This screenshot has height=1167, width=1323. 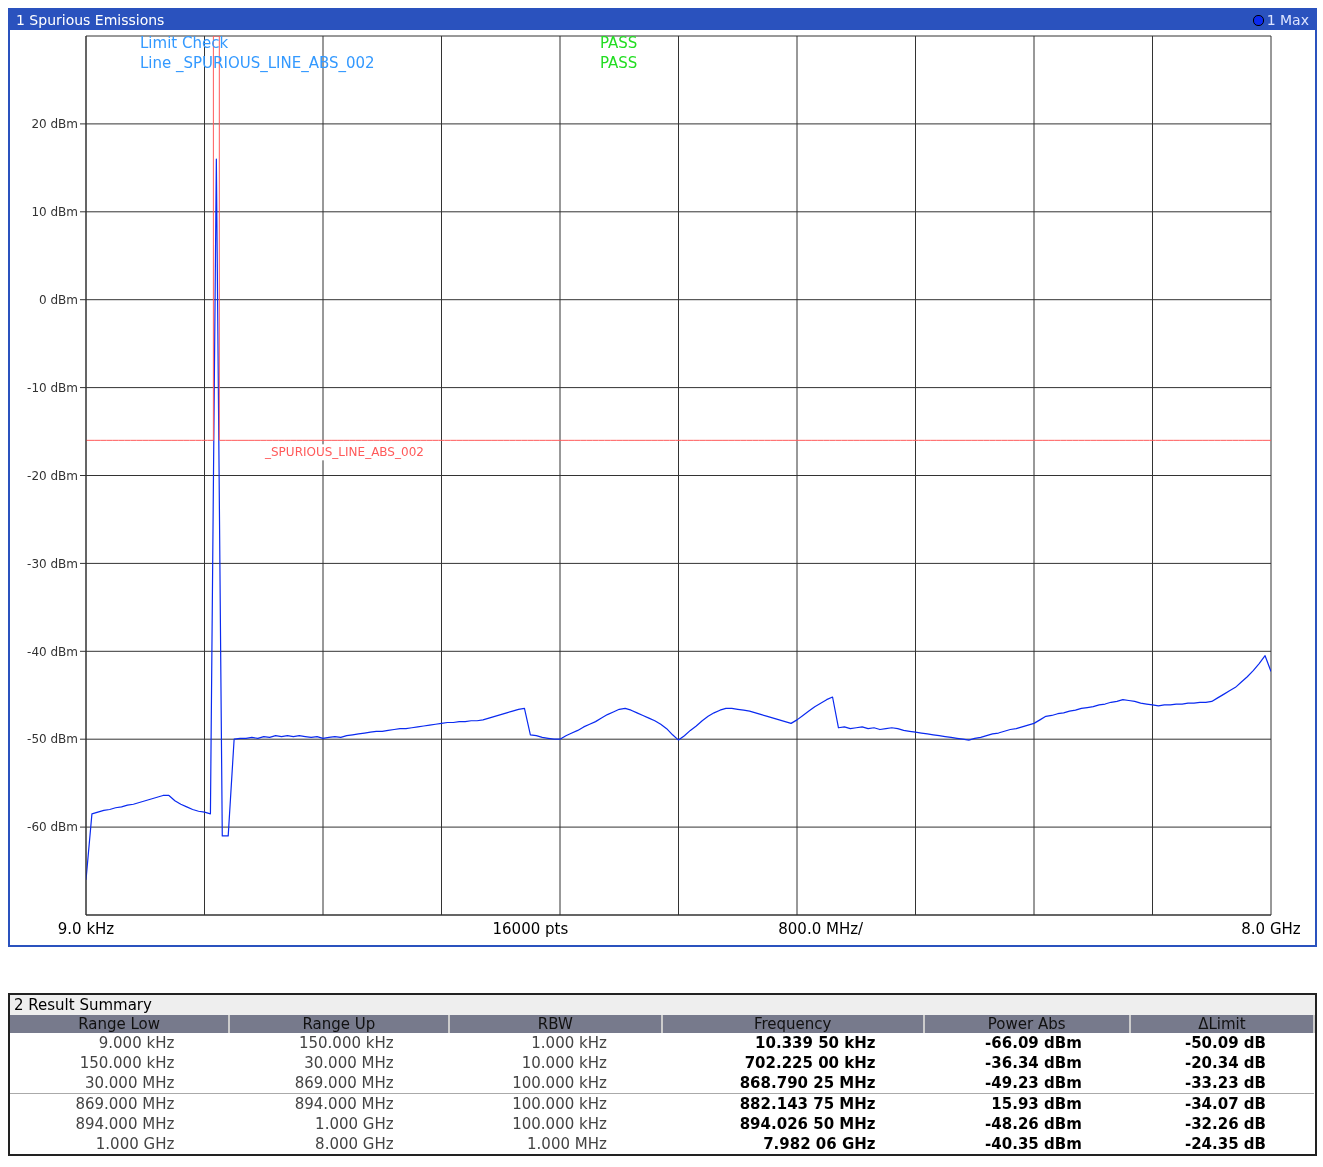 I want to click on text: -50.09 dB, so click(x=1225, y=1043).